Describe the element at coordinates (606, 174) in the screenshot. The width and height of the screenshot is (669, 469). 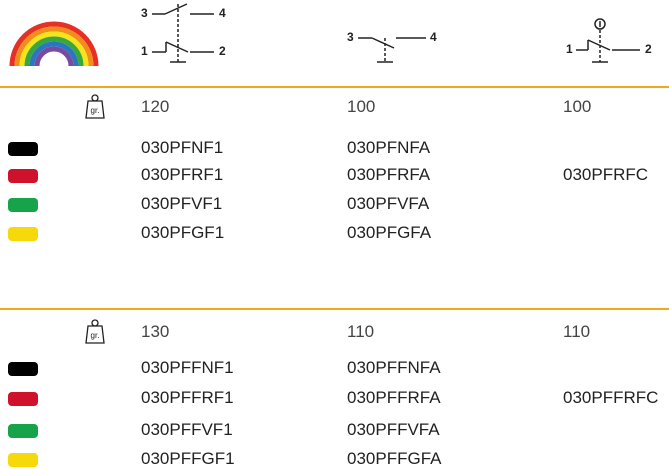
I see `product-code: 030PFRFC` at that location.